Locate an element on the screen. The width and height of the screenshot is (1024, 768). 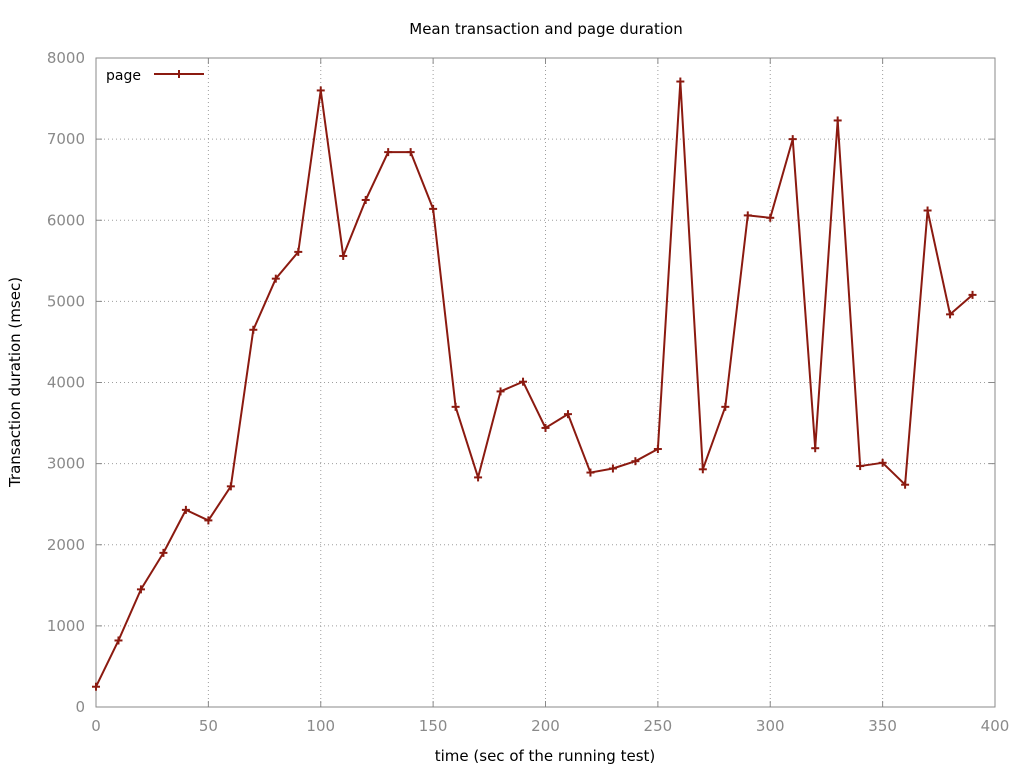
chart-title: Mean transaction and page duration is located at coordinates (545, 29).